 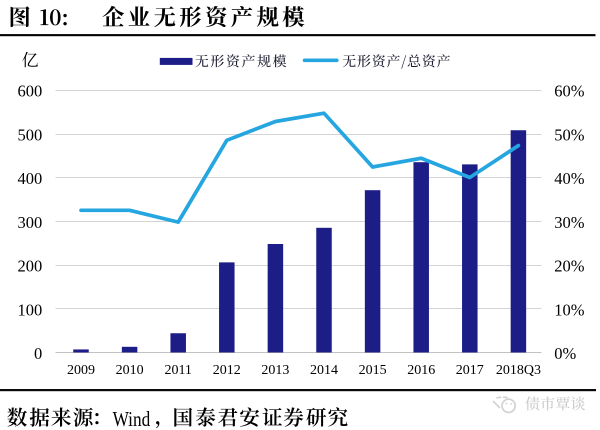 I want to click on svg-text: 200, so click(x=30, y=266).